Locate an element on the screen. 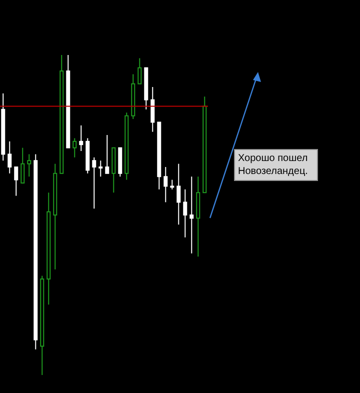  text: Хорошо пошел Новозеландец. is located at coordinates (276, 165).